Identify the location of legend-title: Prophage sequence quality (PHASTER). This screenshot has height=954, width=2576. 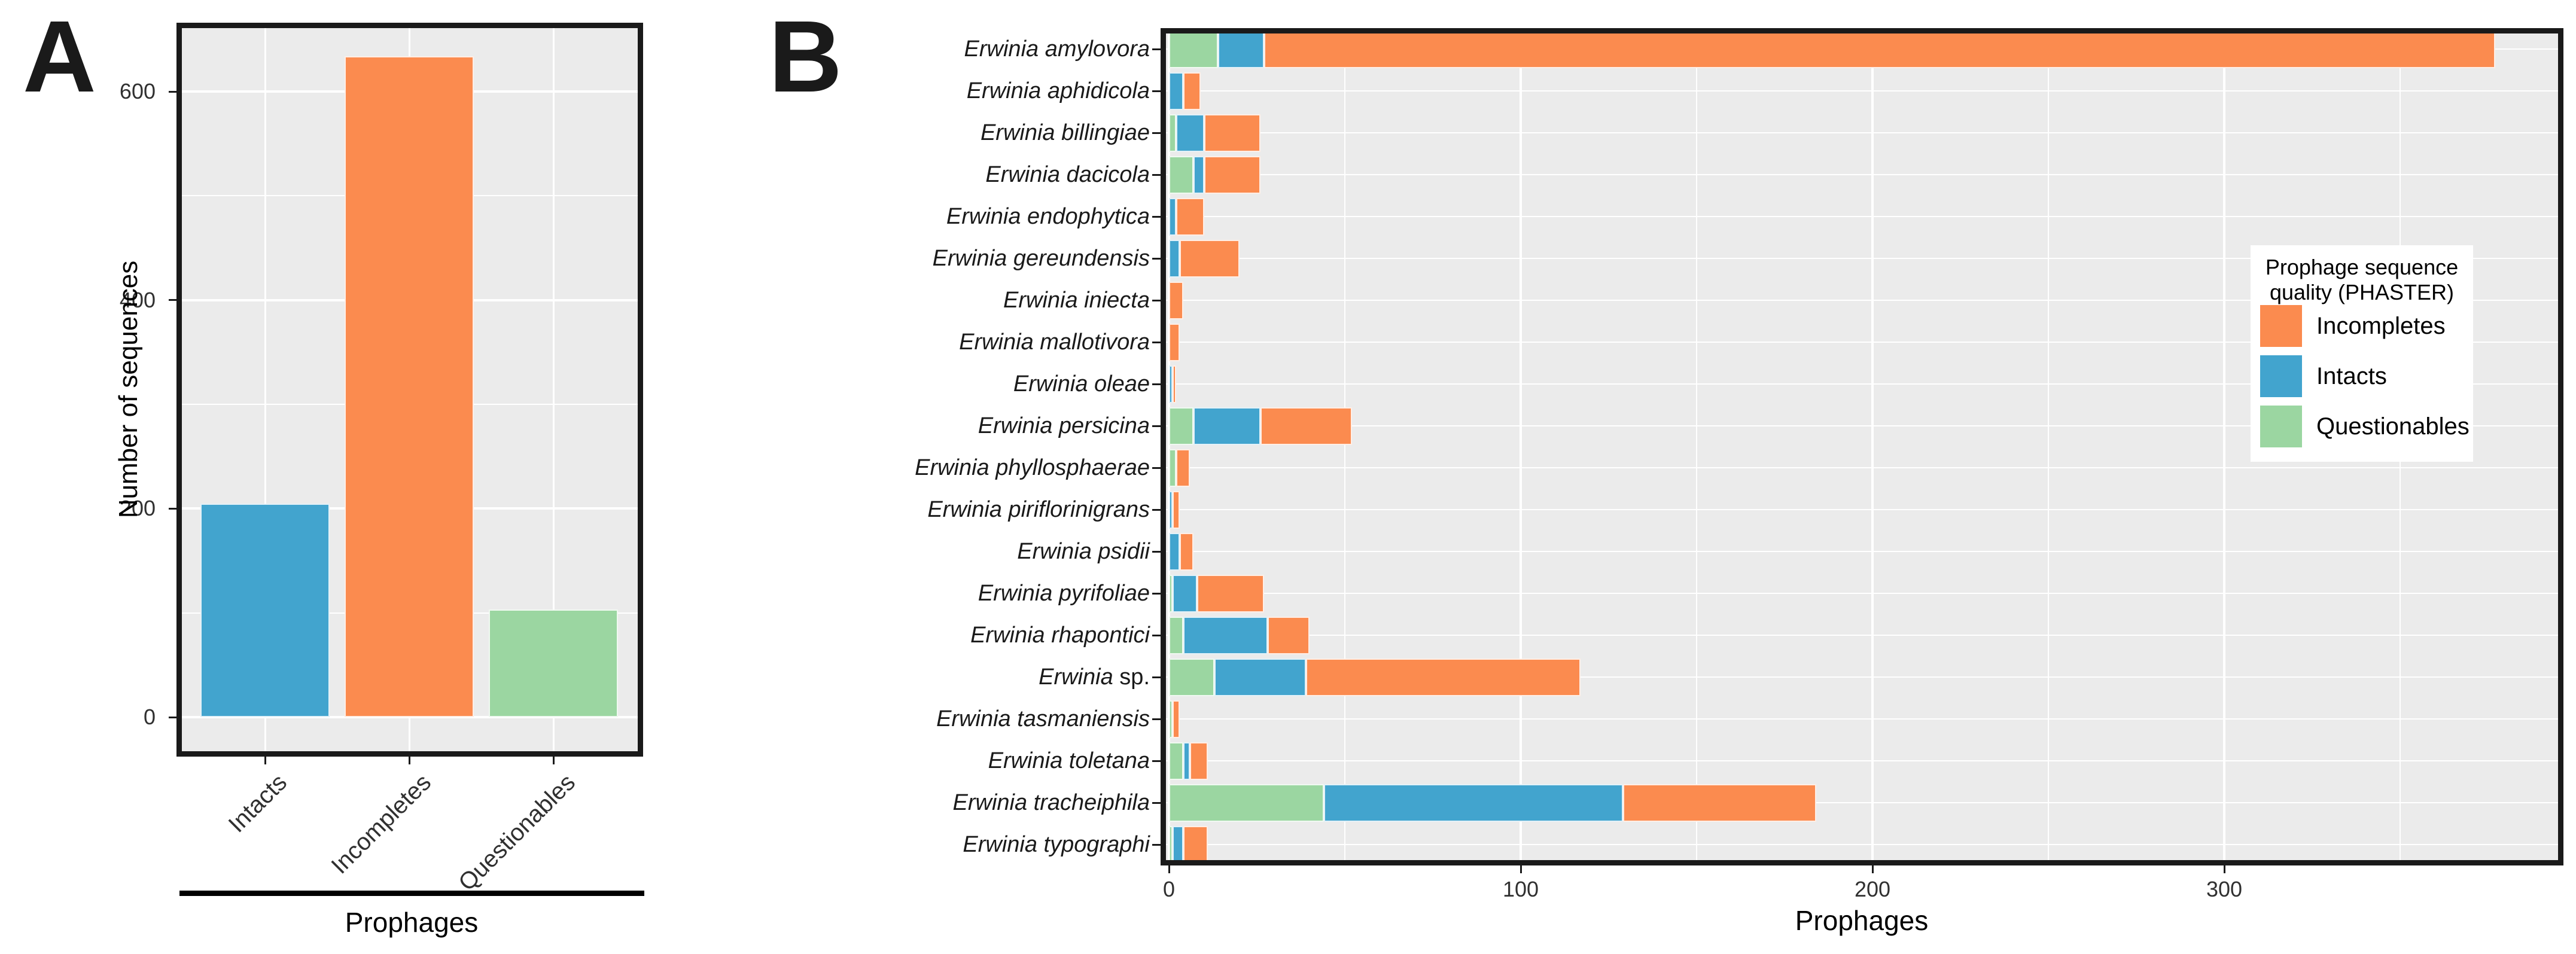
(2362, 280).